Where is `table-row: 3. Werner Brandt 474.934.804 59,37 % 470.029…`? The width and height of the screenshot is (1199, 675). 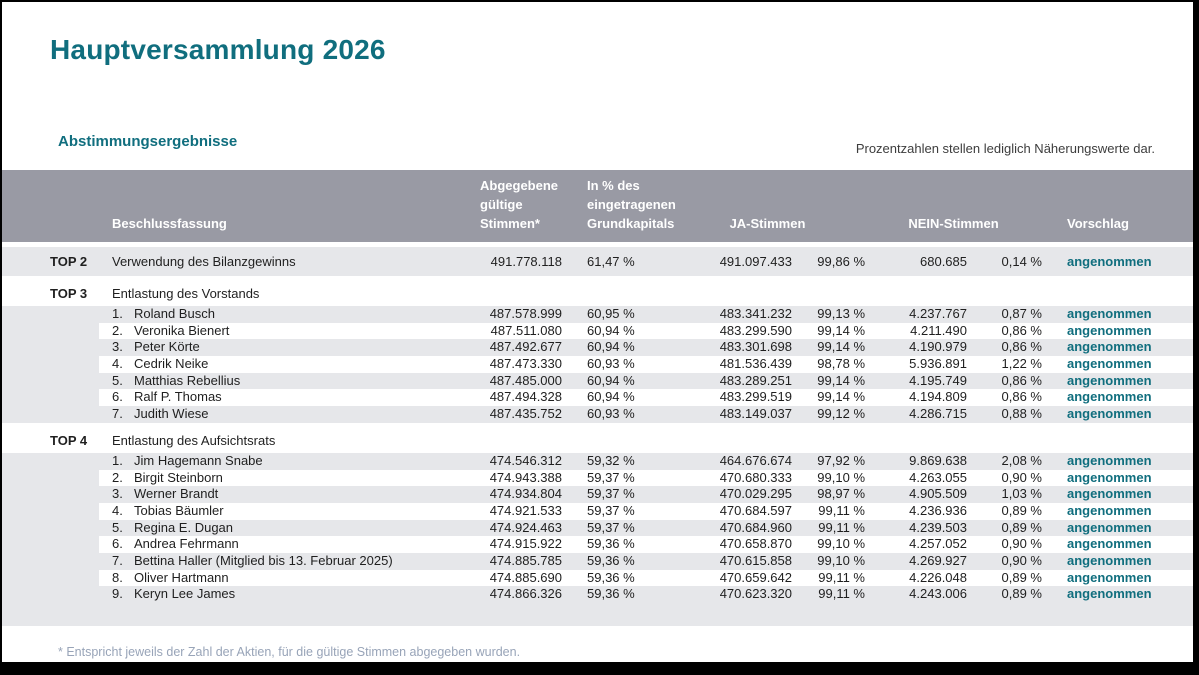
table-row: 3. Werner Brandt 474.934.804 59,37 % 470.029… is located at coordinates (597, 494).